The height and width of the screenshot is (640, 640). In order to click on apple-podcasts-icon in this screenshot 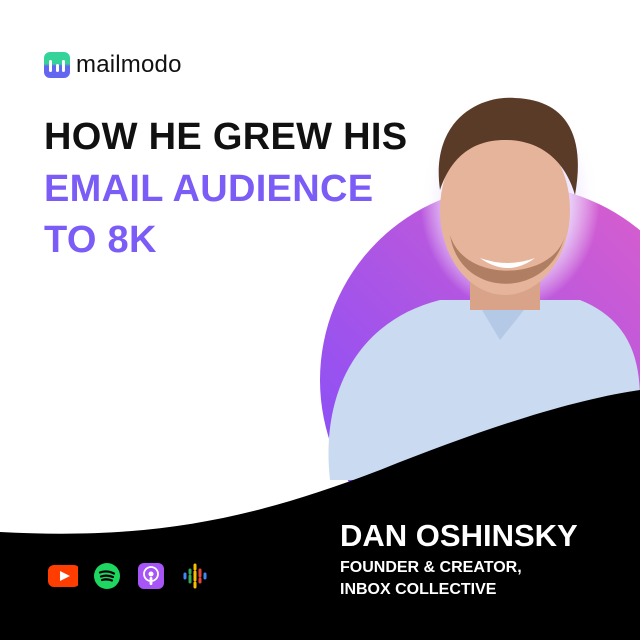, I will do `click(151, 576)`.